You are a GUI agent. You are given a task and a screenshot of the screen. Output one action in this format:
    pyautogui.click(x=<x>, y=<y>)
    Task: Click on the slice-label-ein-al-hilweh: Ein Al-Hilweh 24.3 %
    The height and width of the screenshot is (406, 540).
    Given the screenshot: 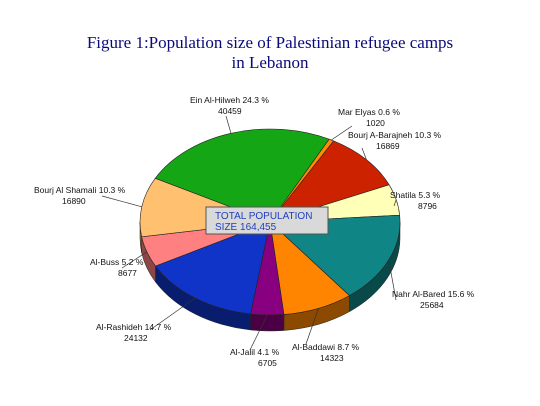 What is the action you would take?
    pyautogui.click(x=229, y=100)
    